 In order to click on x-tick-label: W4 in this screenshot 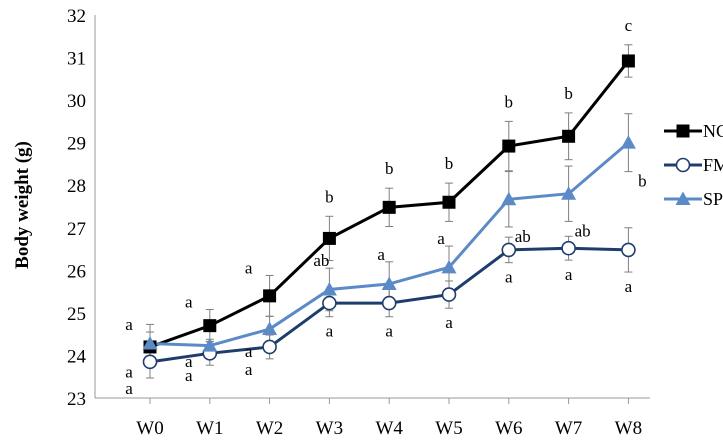, I will do `click(389, 428)`.